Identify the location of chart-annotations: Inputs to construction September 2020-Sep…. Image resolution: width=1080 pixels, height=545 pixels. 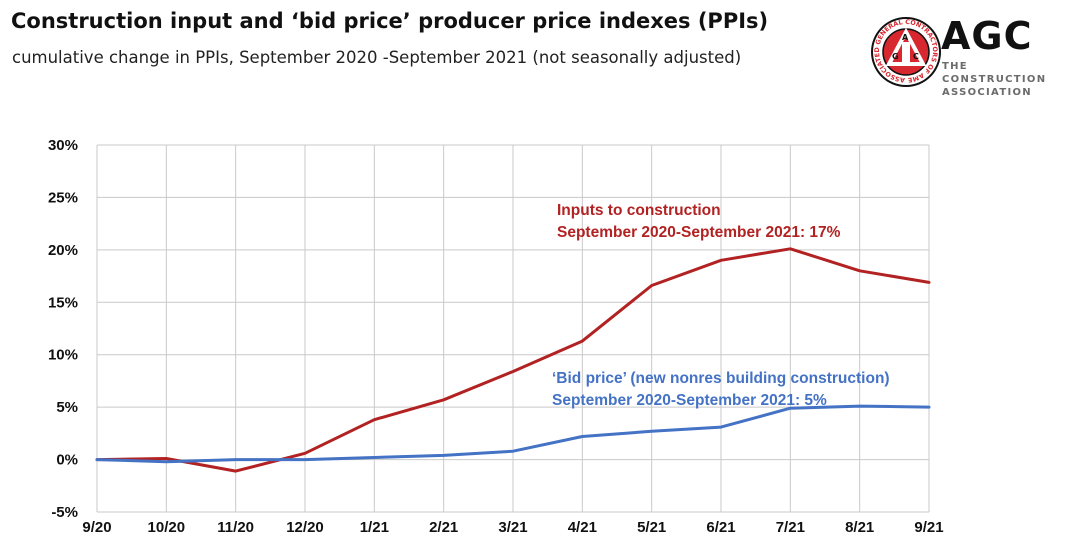
(721, 305).